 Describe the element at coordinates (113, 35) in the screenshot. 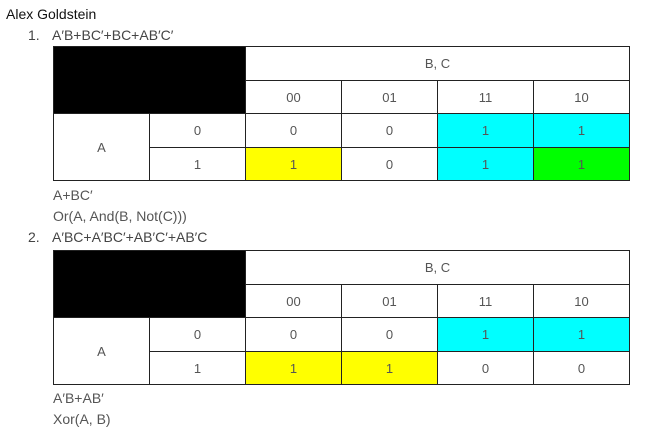

I see `problem-1-expression: A′B+BC′+BC+AB′C′` at that location.